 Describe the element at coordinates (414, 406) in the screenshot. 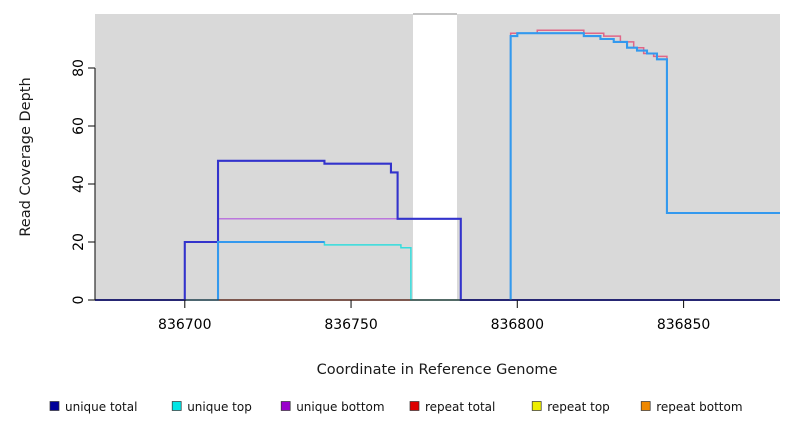

I see `legend-swatch-repeat-total` at that location.